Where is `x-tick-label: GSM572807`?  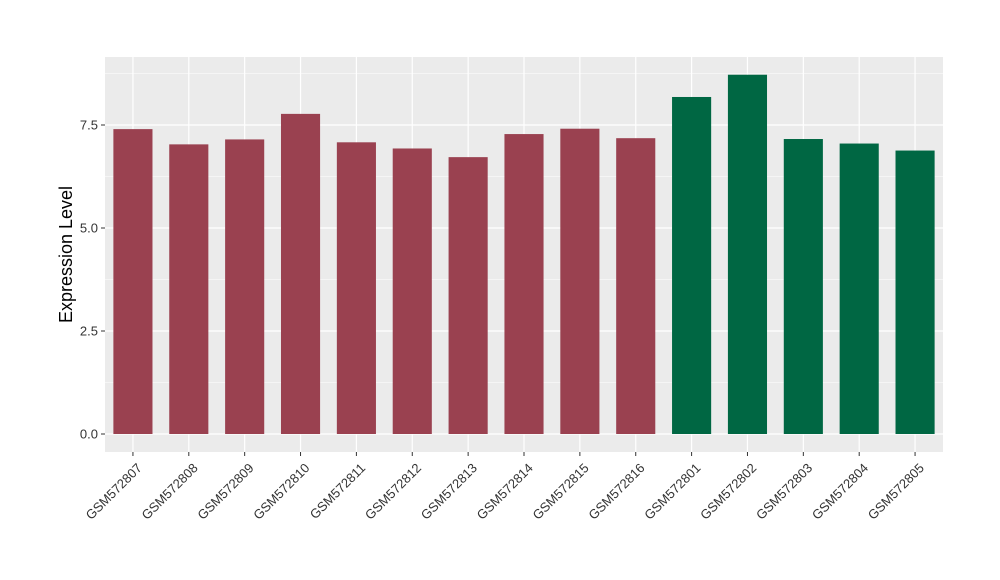 x-tick-label: GSM572807 is located at coordinates (114, 491).